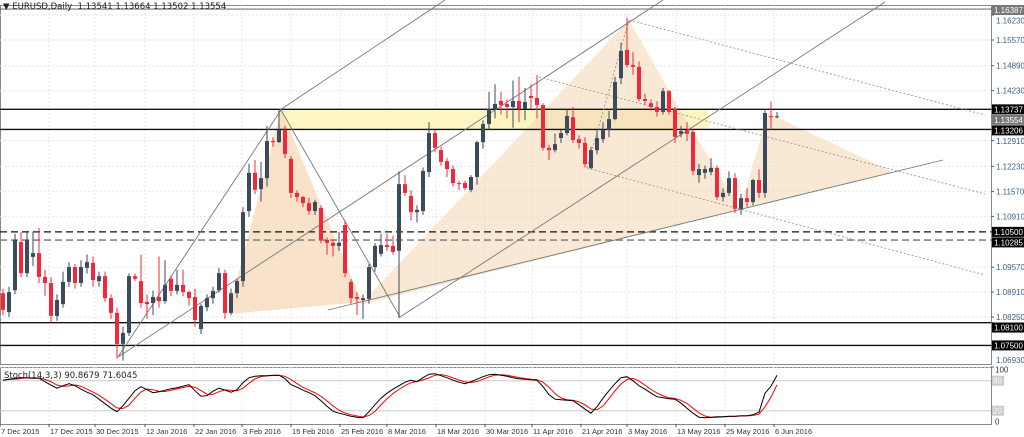 The image size is (1024, 437). Describe the element at coordinates (786, 221) in the screenshot. I see `dotted-channel-line` at that location.